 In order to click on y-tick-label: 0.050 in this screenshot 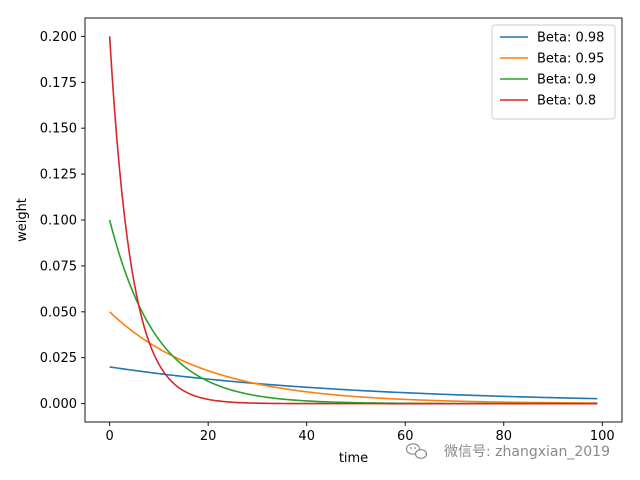, I will do `click(58, 312)`.